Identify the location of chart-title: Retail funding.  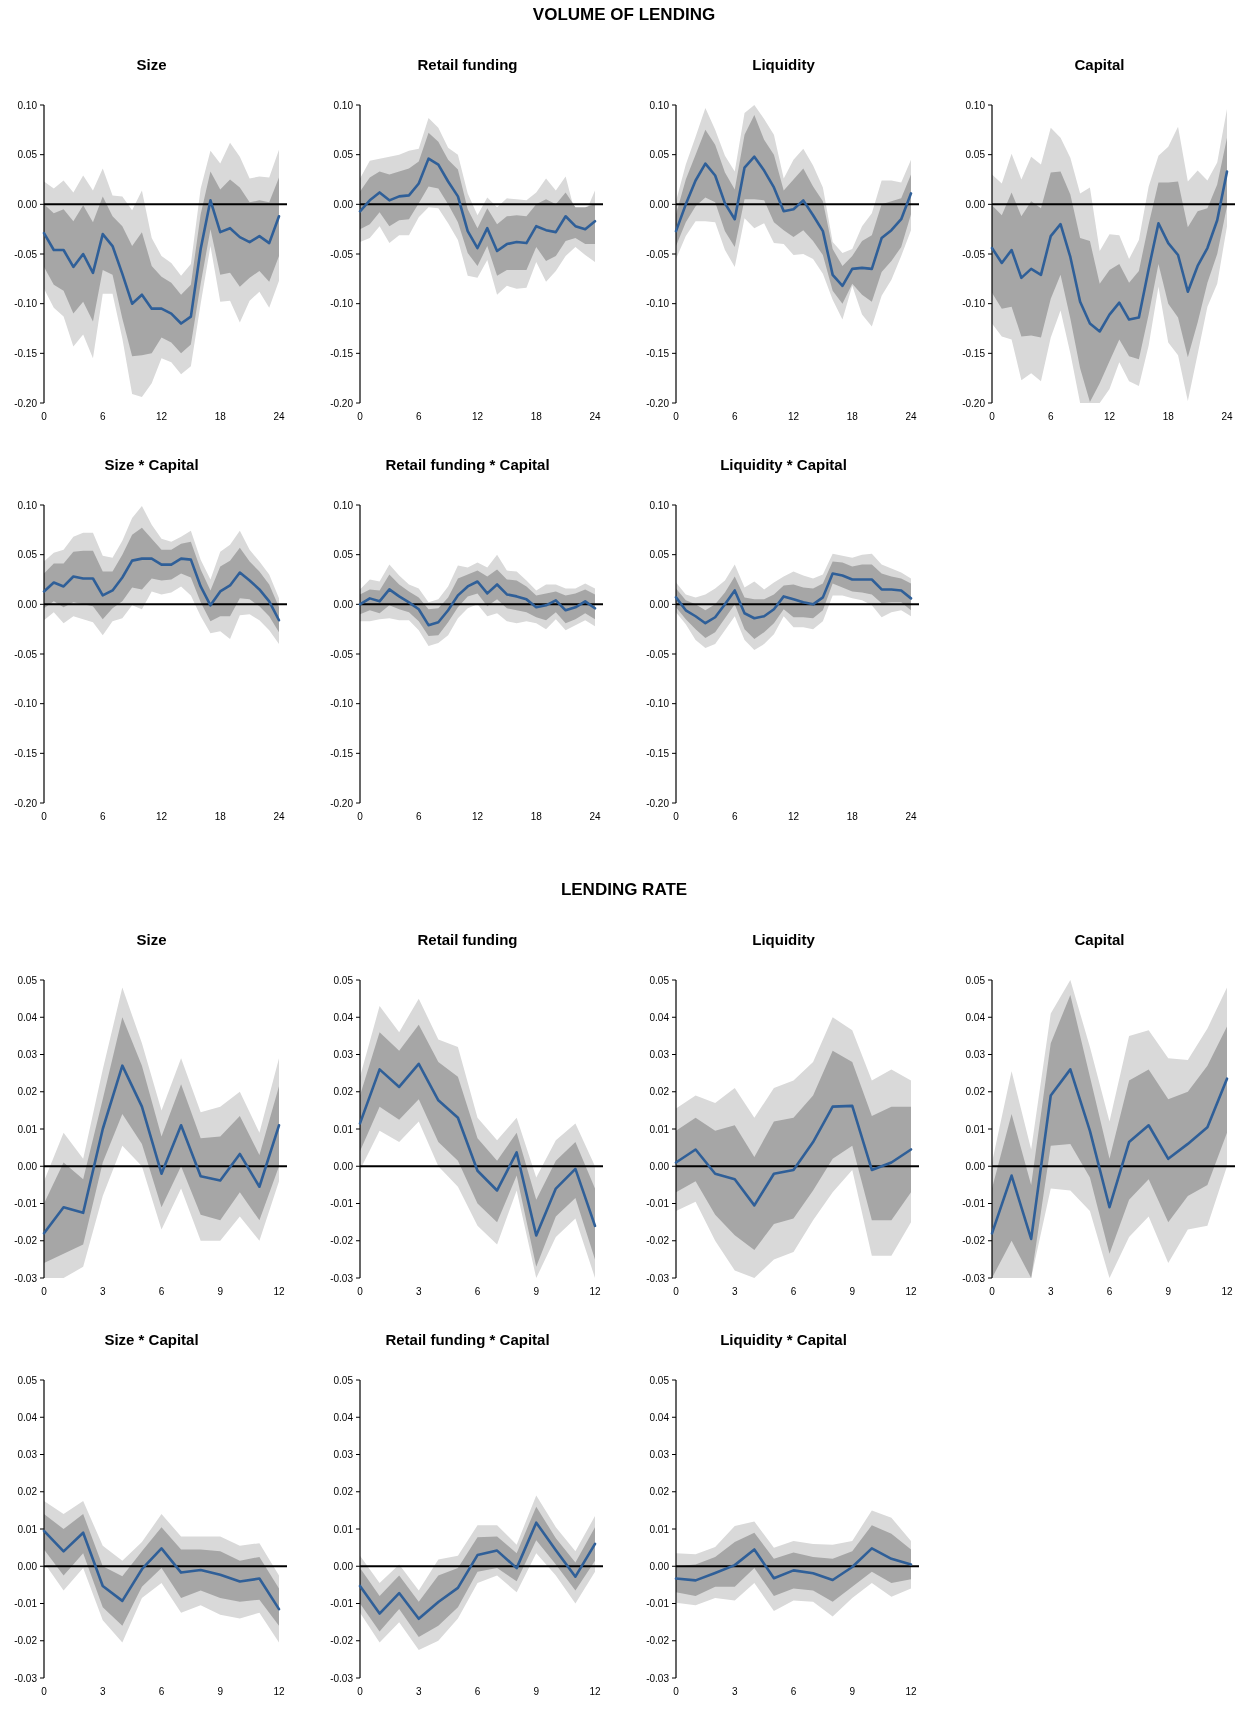
(467, 939).